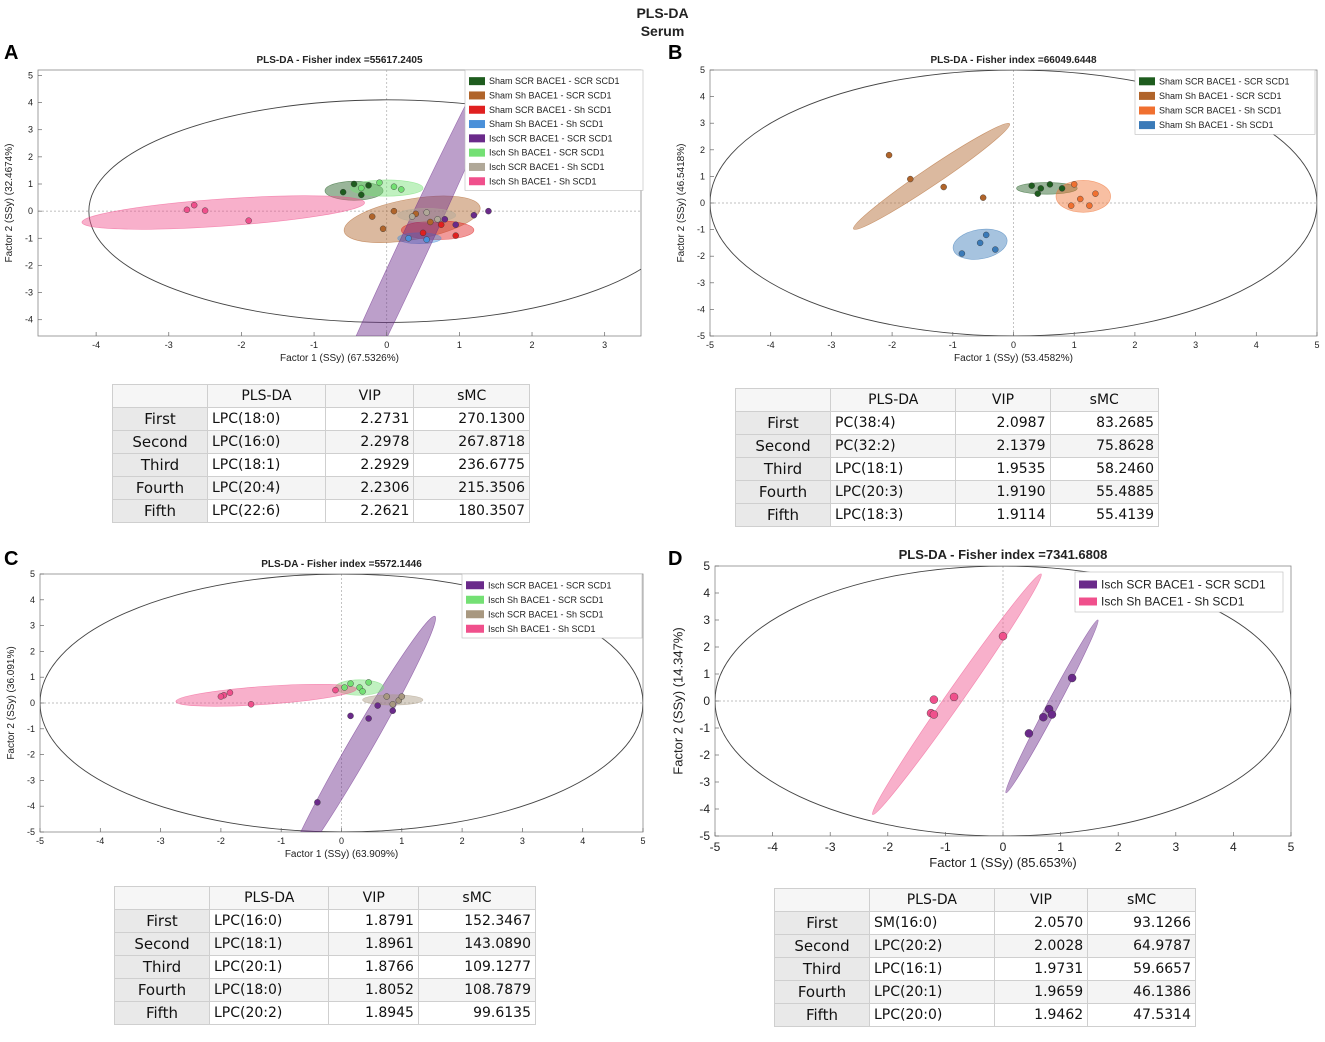 This screenshot has width=1325, height=1042. What do you see at coordinates (1003, 515) in the screenshot?
I see `vip-value: 1.9114` at bounding box center [1003, 515].